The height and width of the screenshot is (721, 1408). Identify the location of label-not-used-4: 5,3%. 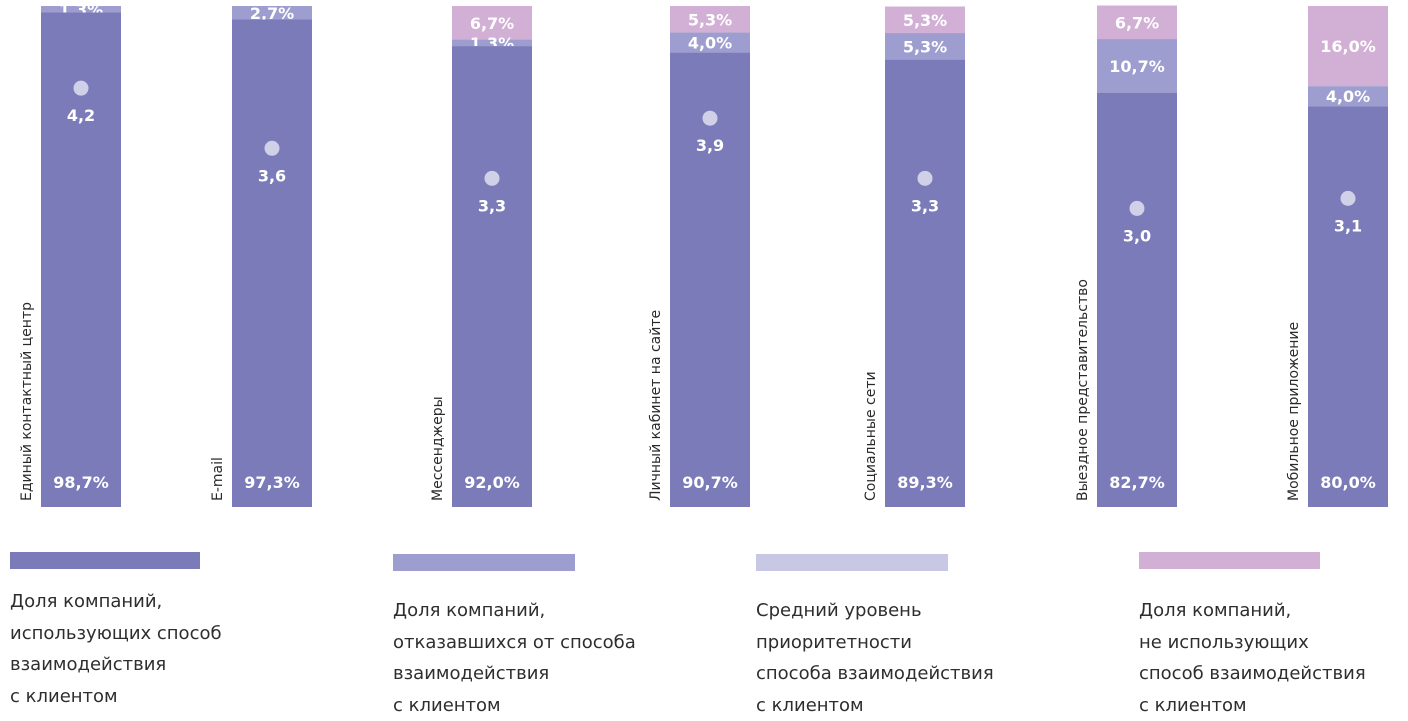
(925, 20).